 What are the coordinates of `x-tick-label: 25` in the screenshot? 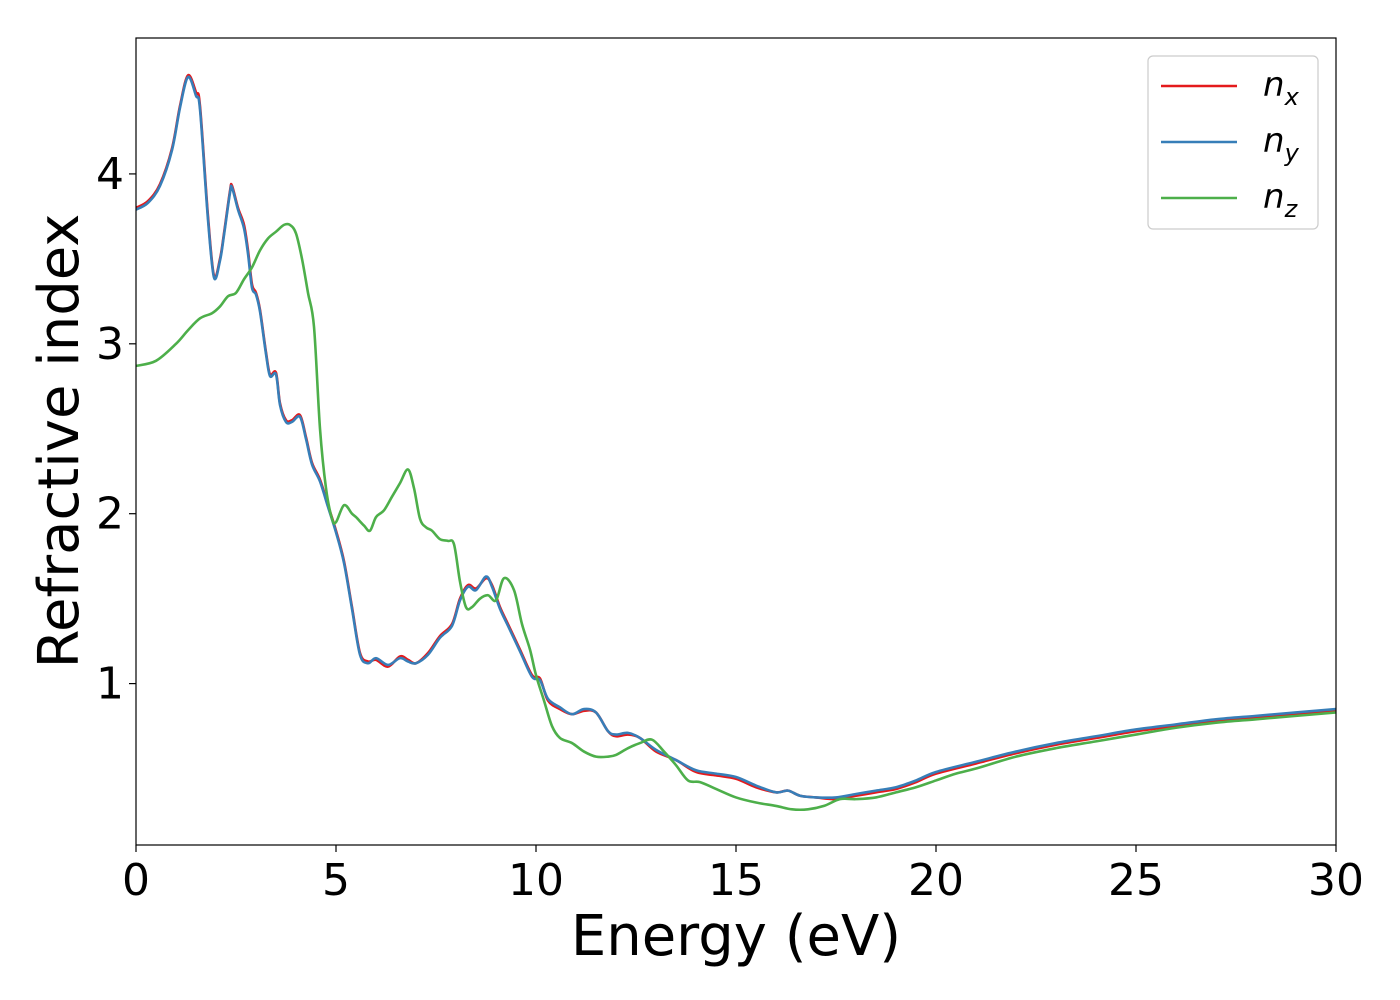 It's located at (1136, 880).